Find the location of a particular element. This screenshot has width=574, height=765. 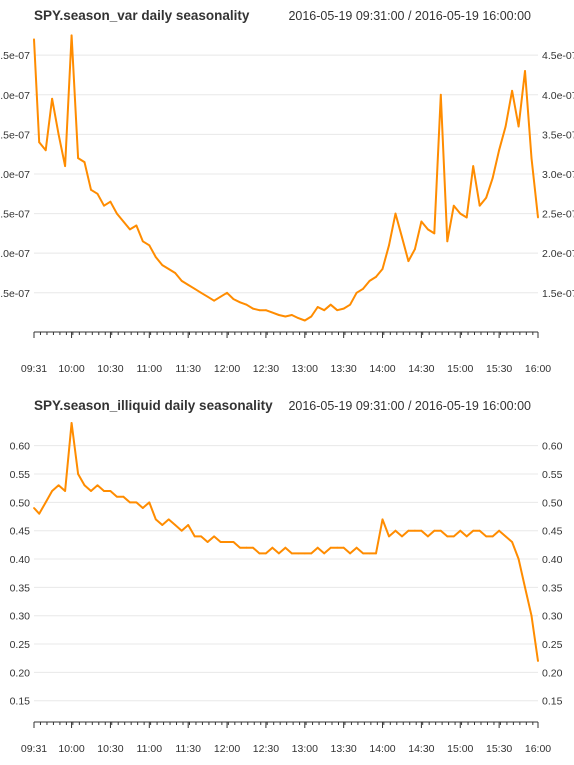

y-tick-label-right: 0.45 is located at coordinates (552, 532).